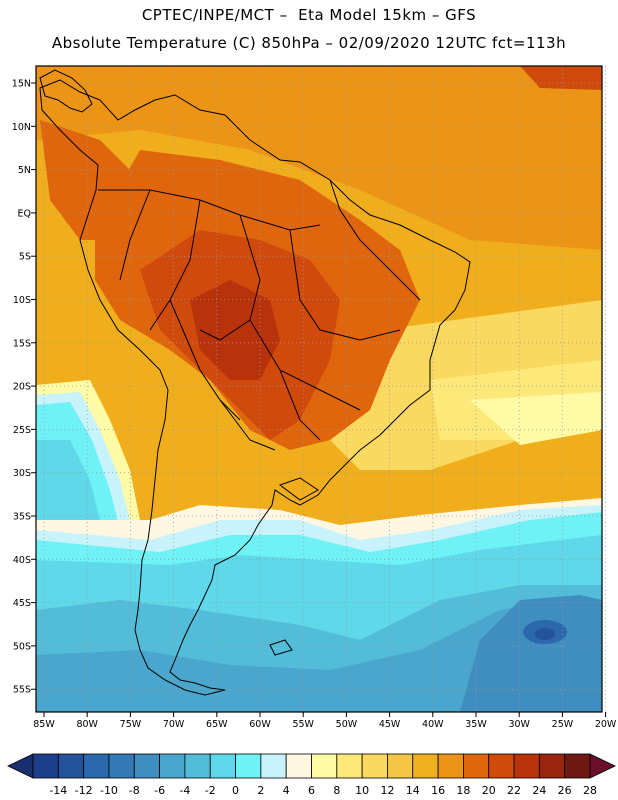 The image size is (618, 800). Describe the element at coordinates (387, 790) in the screenshot. I see `colorbar-label: 12` at that location.